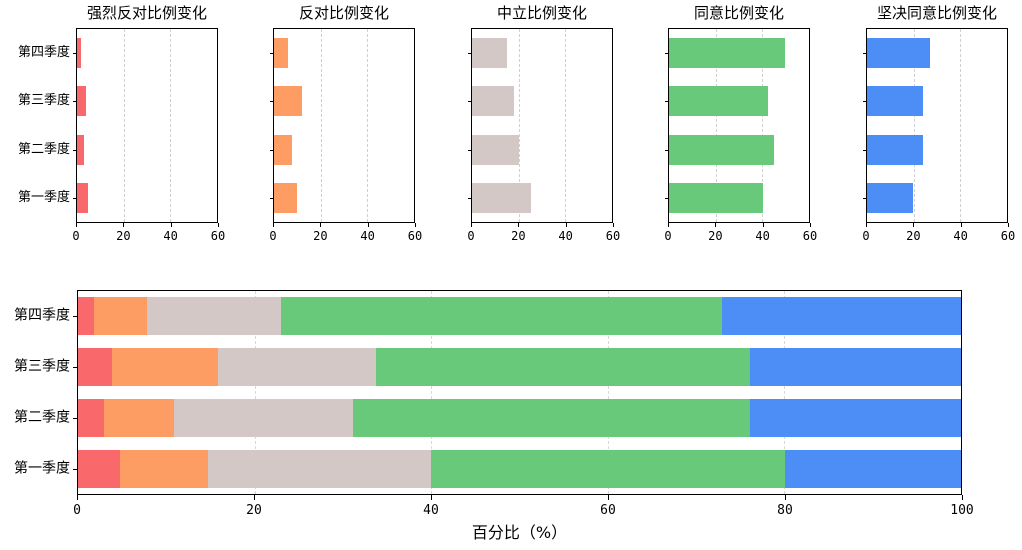 The width and height of the screenshot is (1022, 550). Describe the element at coordinates (146, 13) in the screenshot. I see `panel-title: 强烈反对比例变化` at that location.